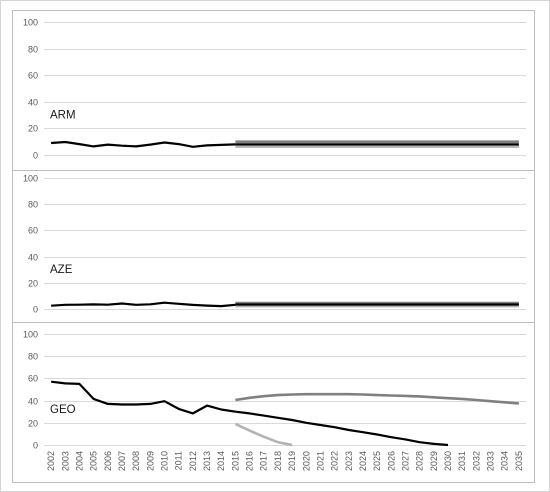  I want to click on x-tick-label-2009: 2009, so click(150, 461).